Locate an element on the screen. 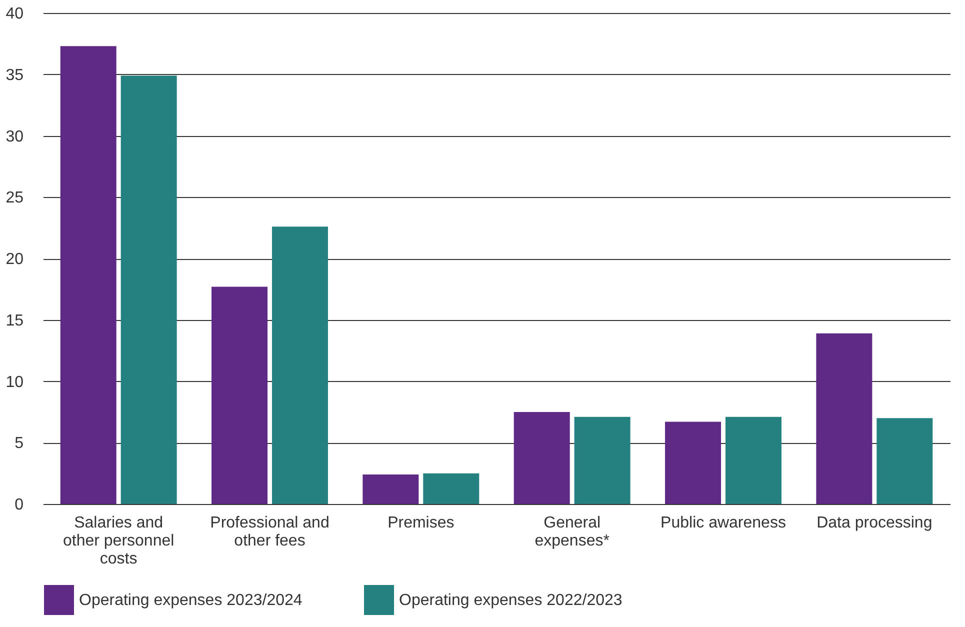  x-tick-label: Professional and other fees is located at coordinates (270, 532).